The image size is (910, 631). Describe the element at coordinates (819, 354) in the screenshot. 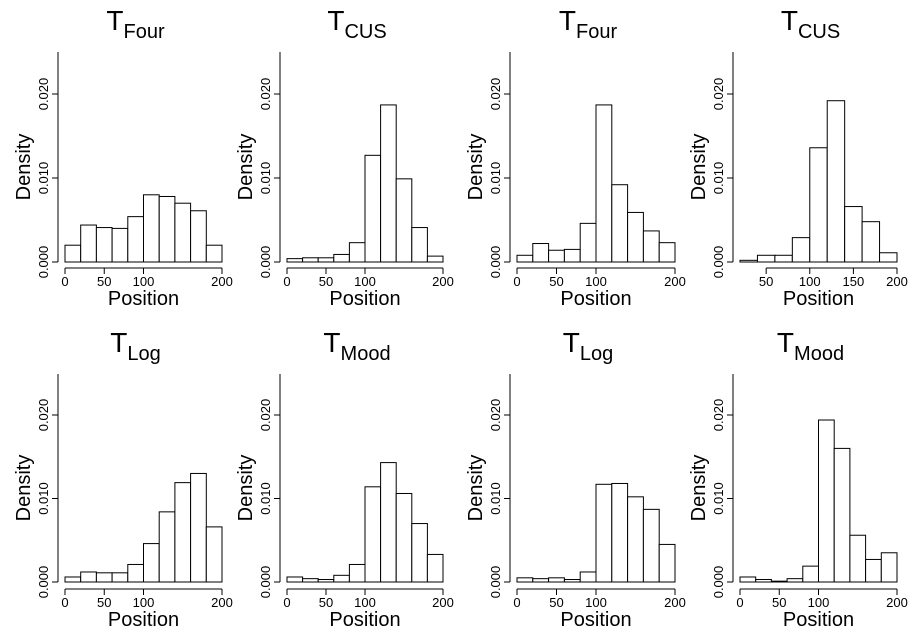

I see `panel-title-subscript: Mood` at that location.